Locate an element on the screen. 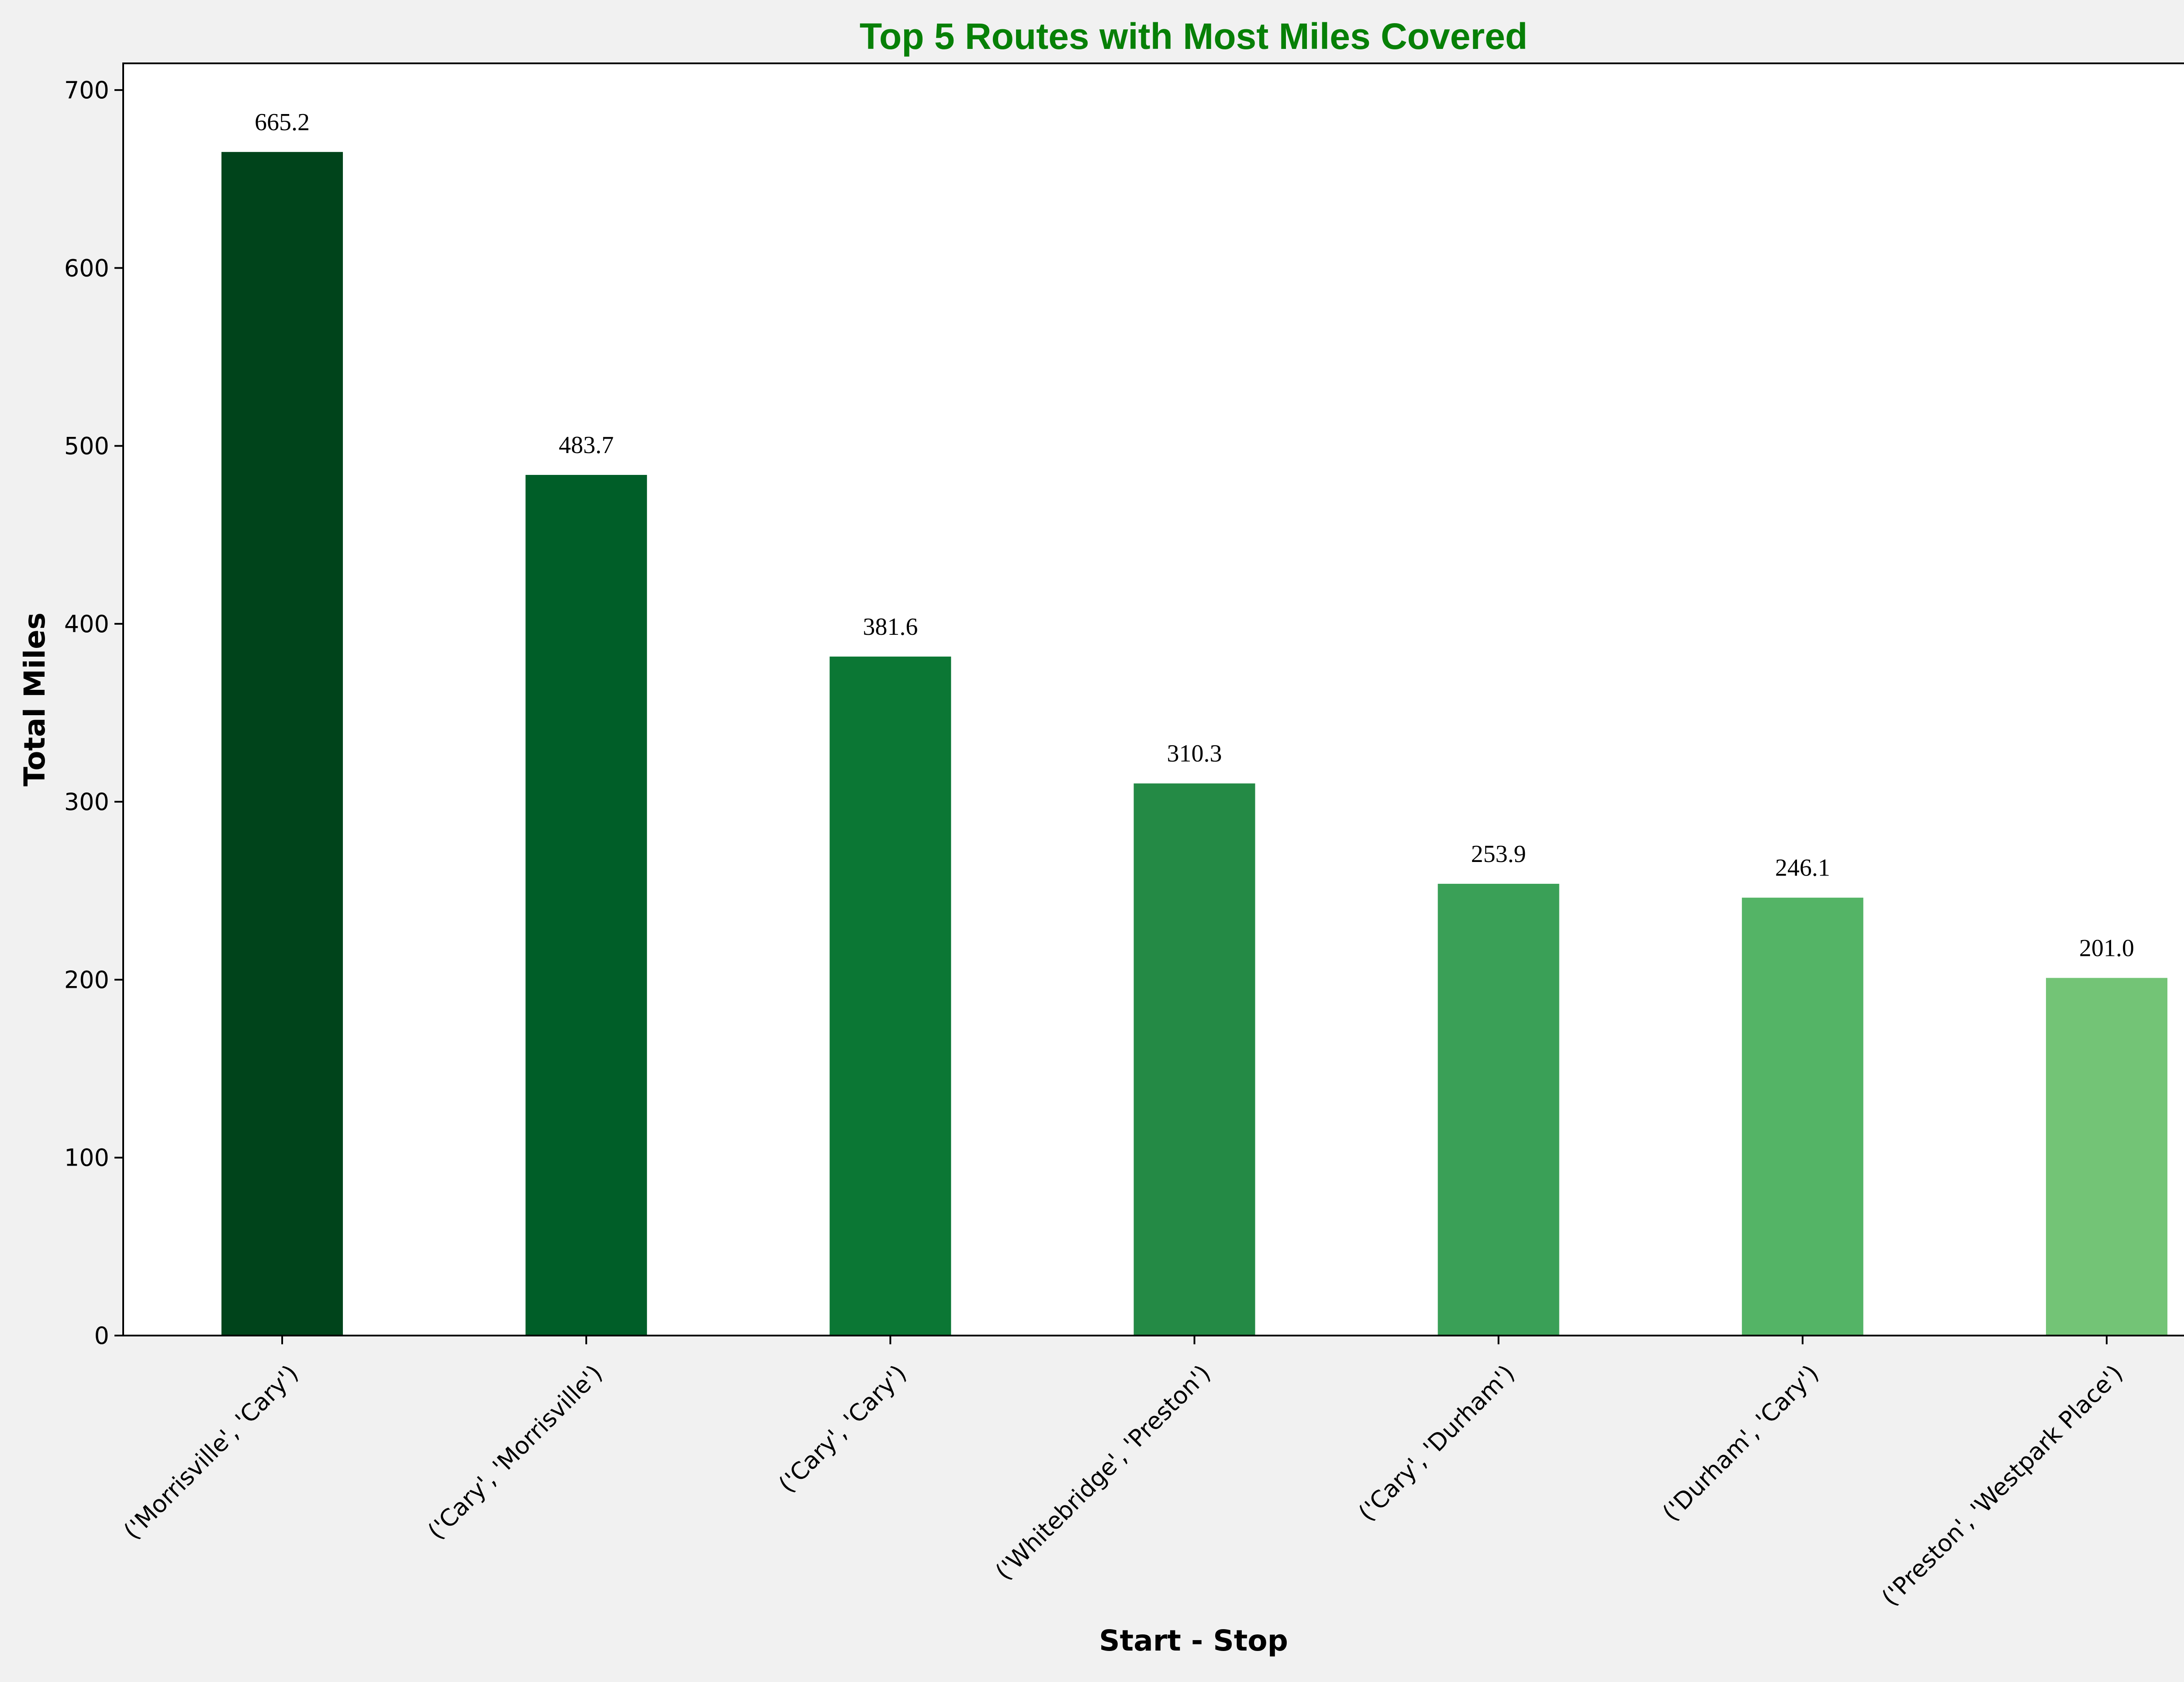 Image resolution: width=2184 pixels, height=1682 pixels. y-tick-label-7: 700 is located at coordinates (86, 90).